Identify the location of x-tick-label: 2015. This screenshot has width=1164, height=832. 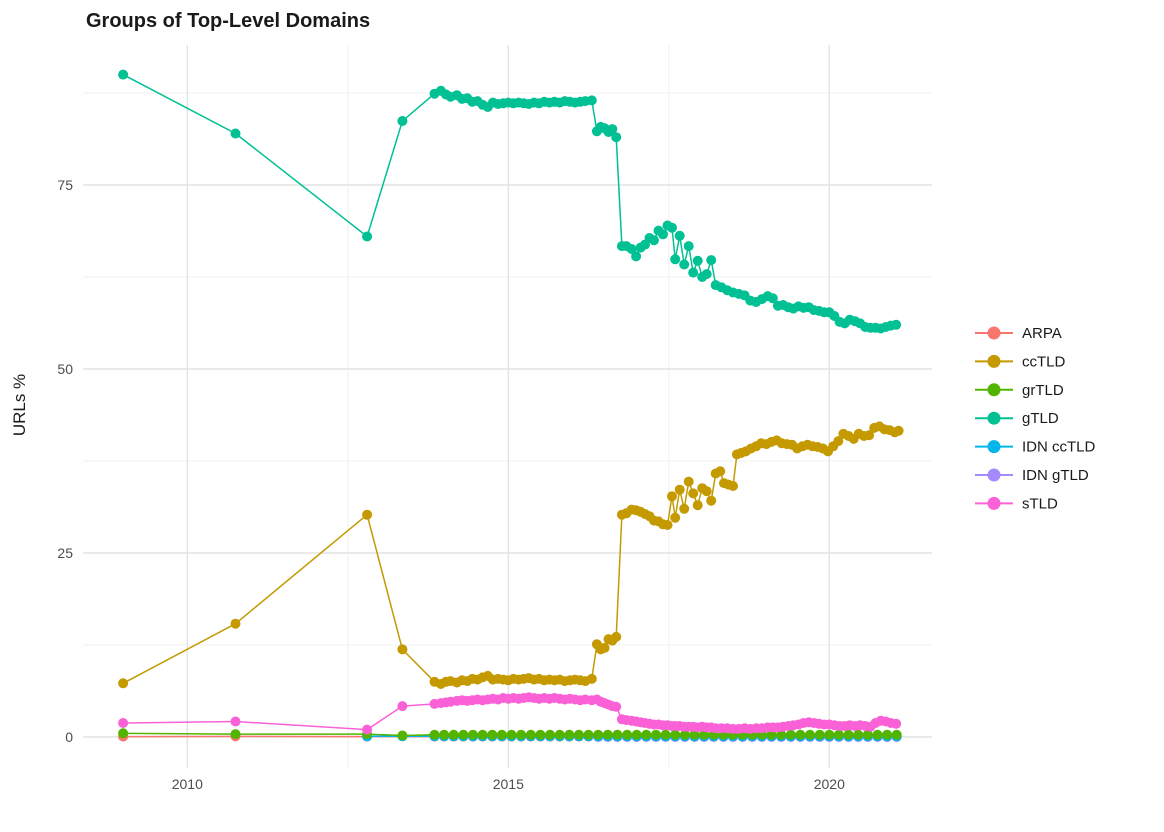
(508, 784).